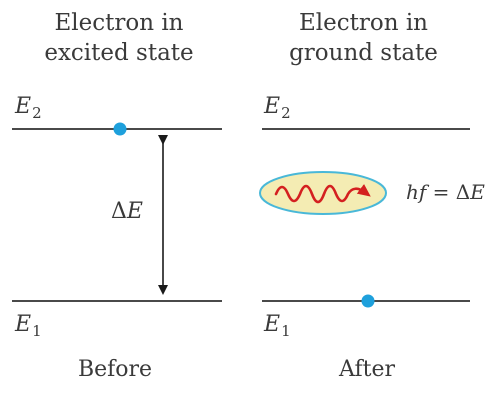 The image size is (490, 394). What do you see at coordinates (134, 211) in the screenshot?
I see `delta-e-symbol: E` at bounding box center [134, 211].